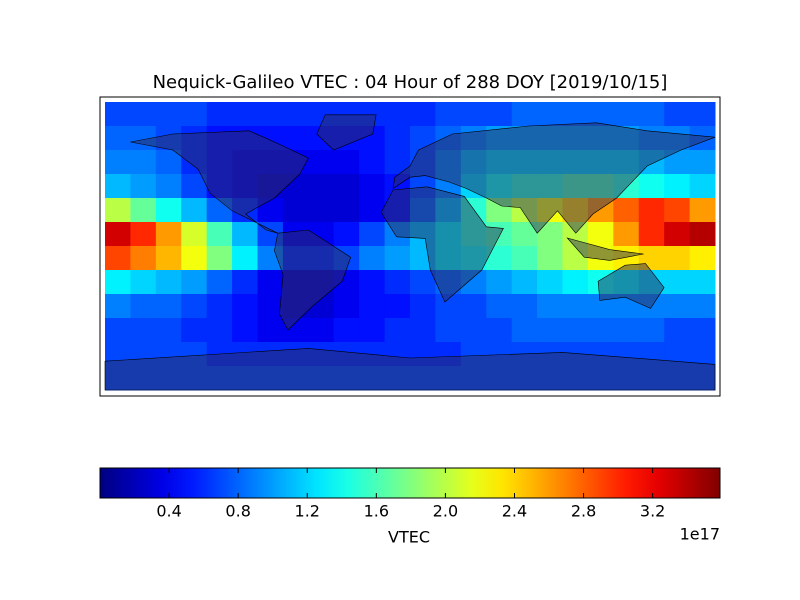 The width and height of the screenshot is (800, 600). I want to click on colorbar-tick-label: 2.0, so click(445, 511).